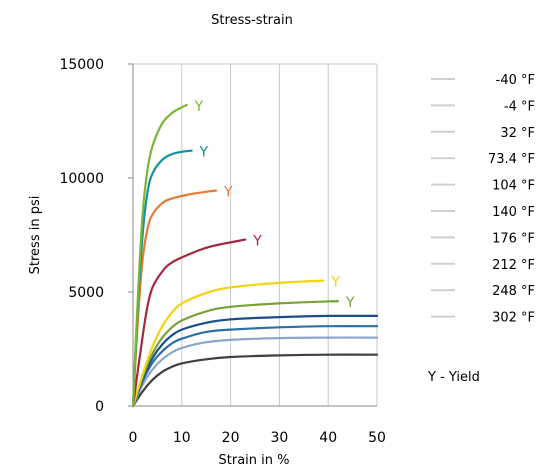  What do you see at coordinates (513, 186) in the screenshot?
I see `legend-label: 104 °F` at bounding box center [513, 186].